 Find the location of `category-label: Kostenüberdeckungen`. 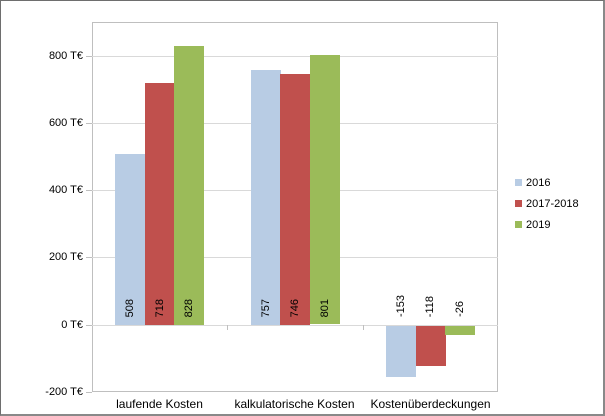

category-label: Kostenüberdeckungen is located at coordinates (430, 404).